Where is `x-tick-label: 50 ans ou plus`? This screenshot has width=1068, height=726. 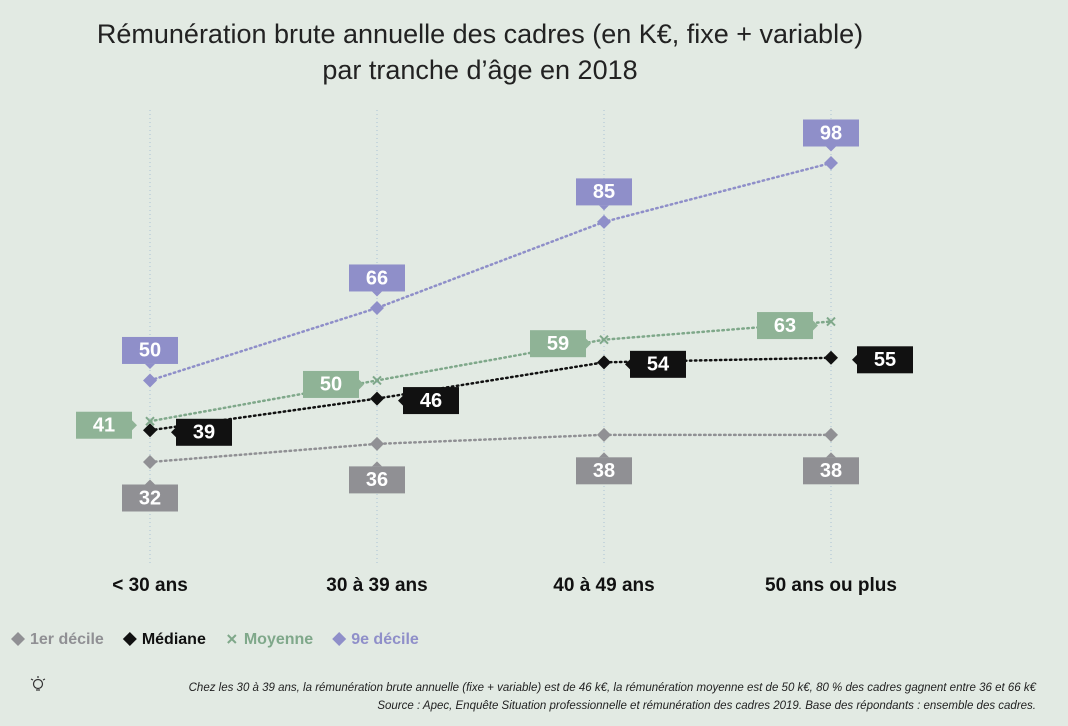 x-tick-label: 50 ans ou plus is located at coordinates (831, 585).